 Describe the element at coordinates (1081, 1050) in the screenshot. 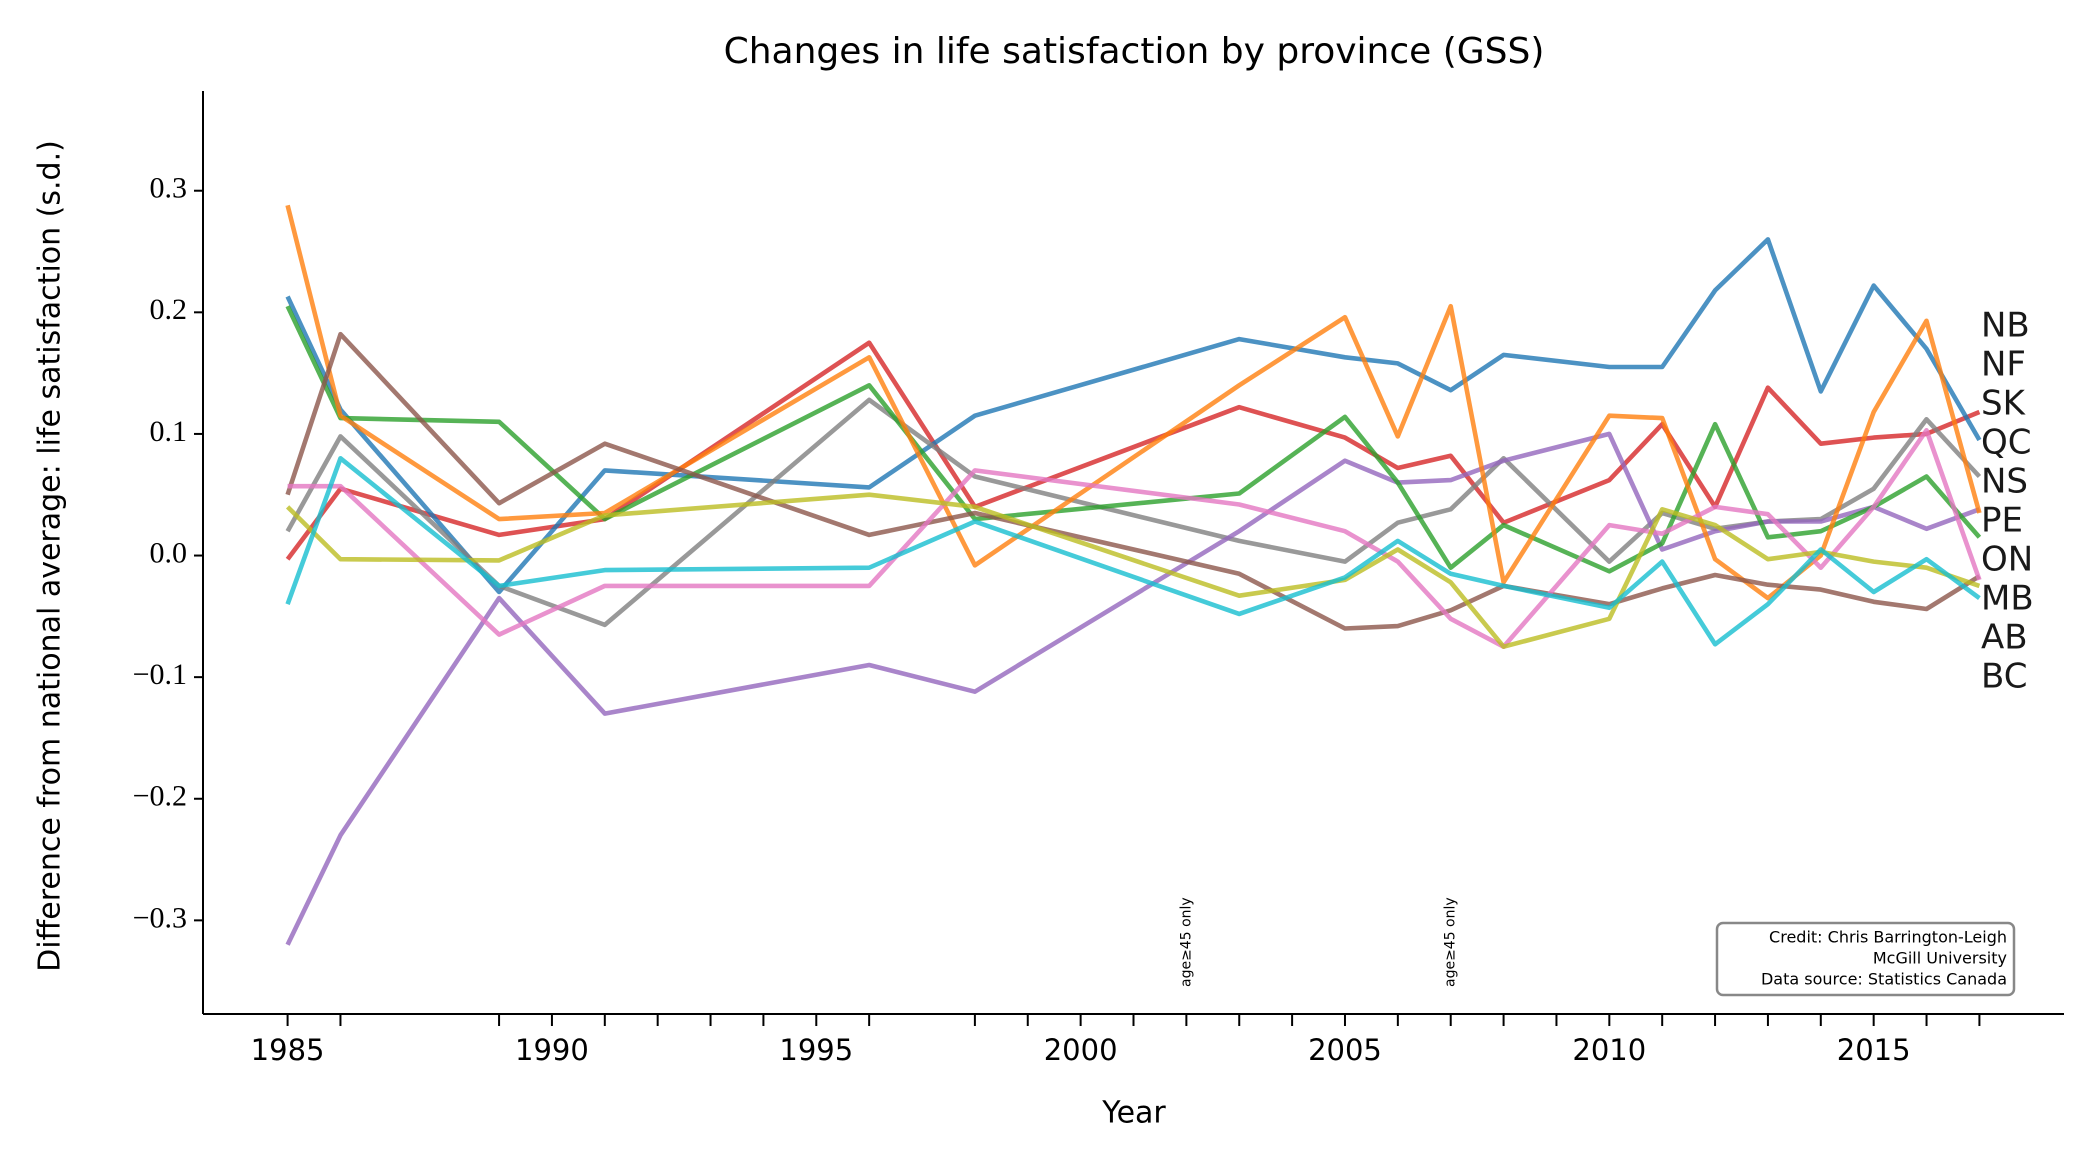

I see `x-tick-label: 2000` at that location.